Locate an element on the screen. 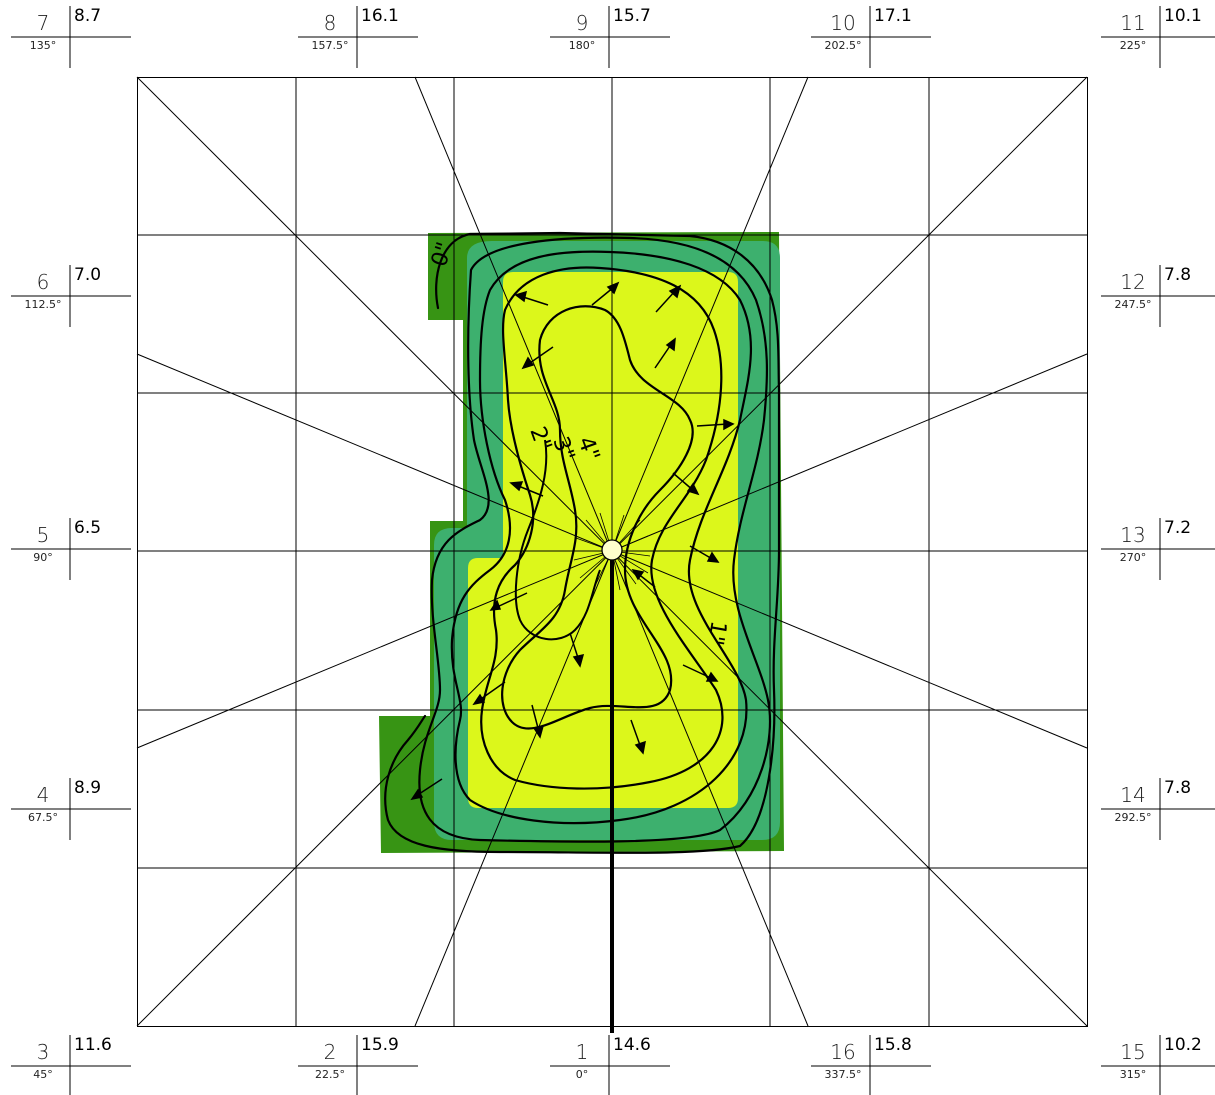 The width and height of the screenshot is (1215, 1095). station-value: 6.5 is located at coordinates (87, 528).